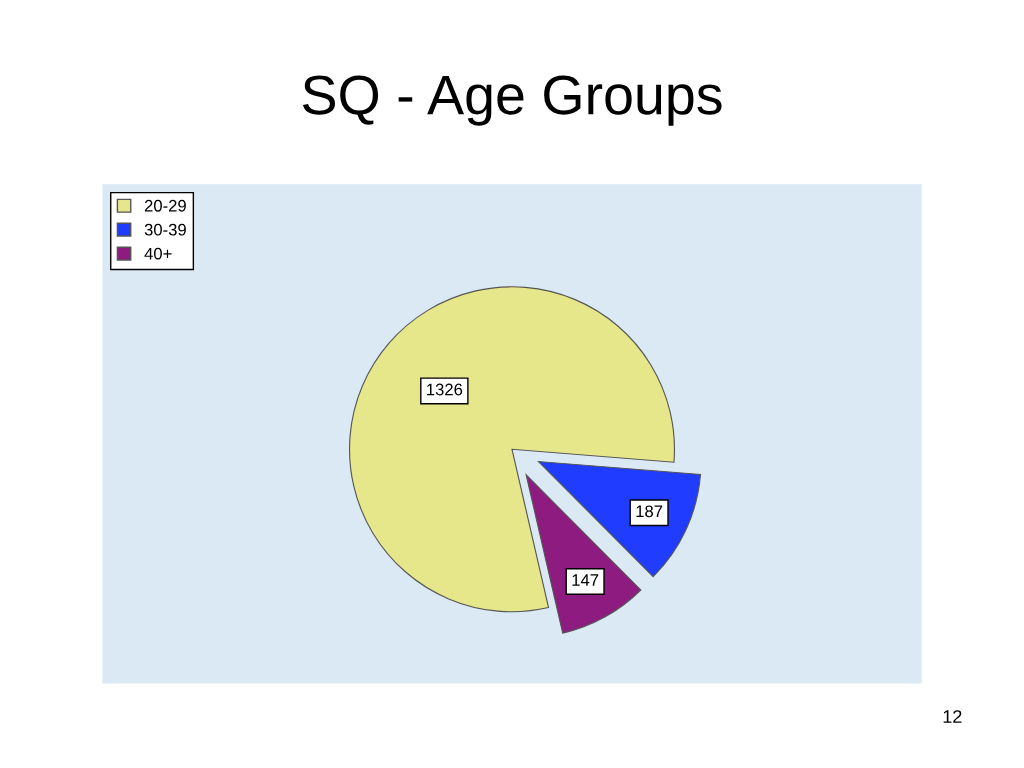 The width and height of the screenshot is (1024, 768). What do you see at coordinates (165, 229) in the screenshot?
I see `legend-label: 30-39` at bounding box center [165, 229].